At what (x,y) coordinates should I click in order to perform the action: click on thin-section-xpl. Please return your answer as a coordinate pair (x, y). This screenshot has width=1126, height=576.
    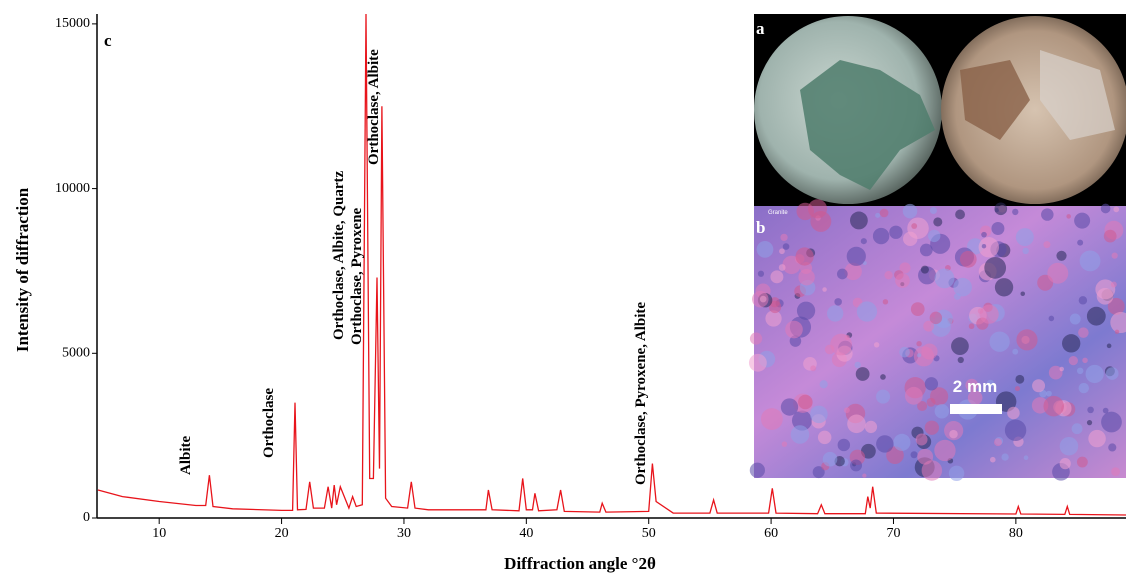
    Looking at the image, I should click on (1033, 110).